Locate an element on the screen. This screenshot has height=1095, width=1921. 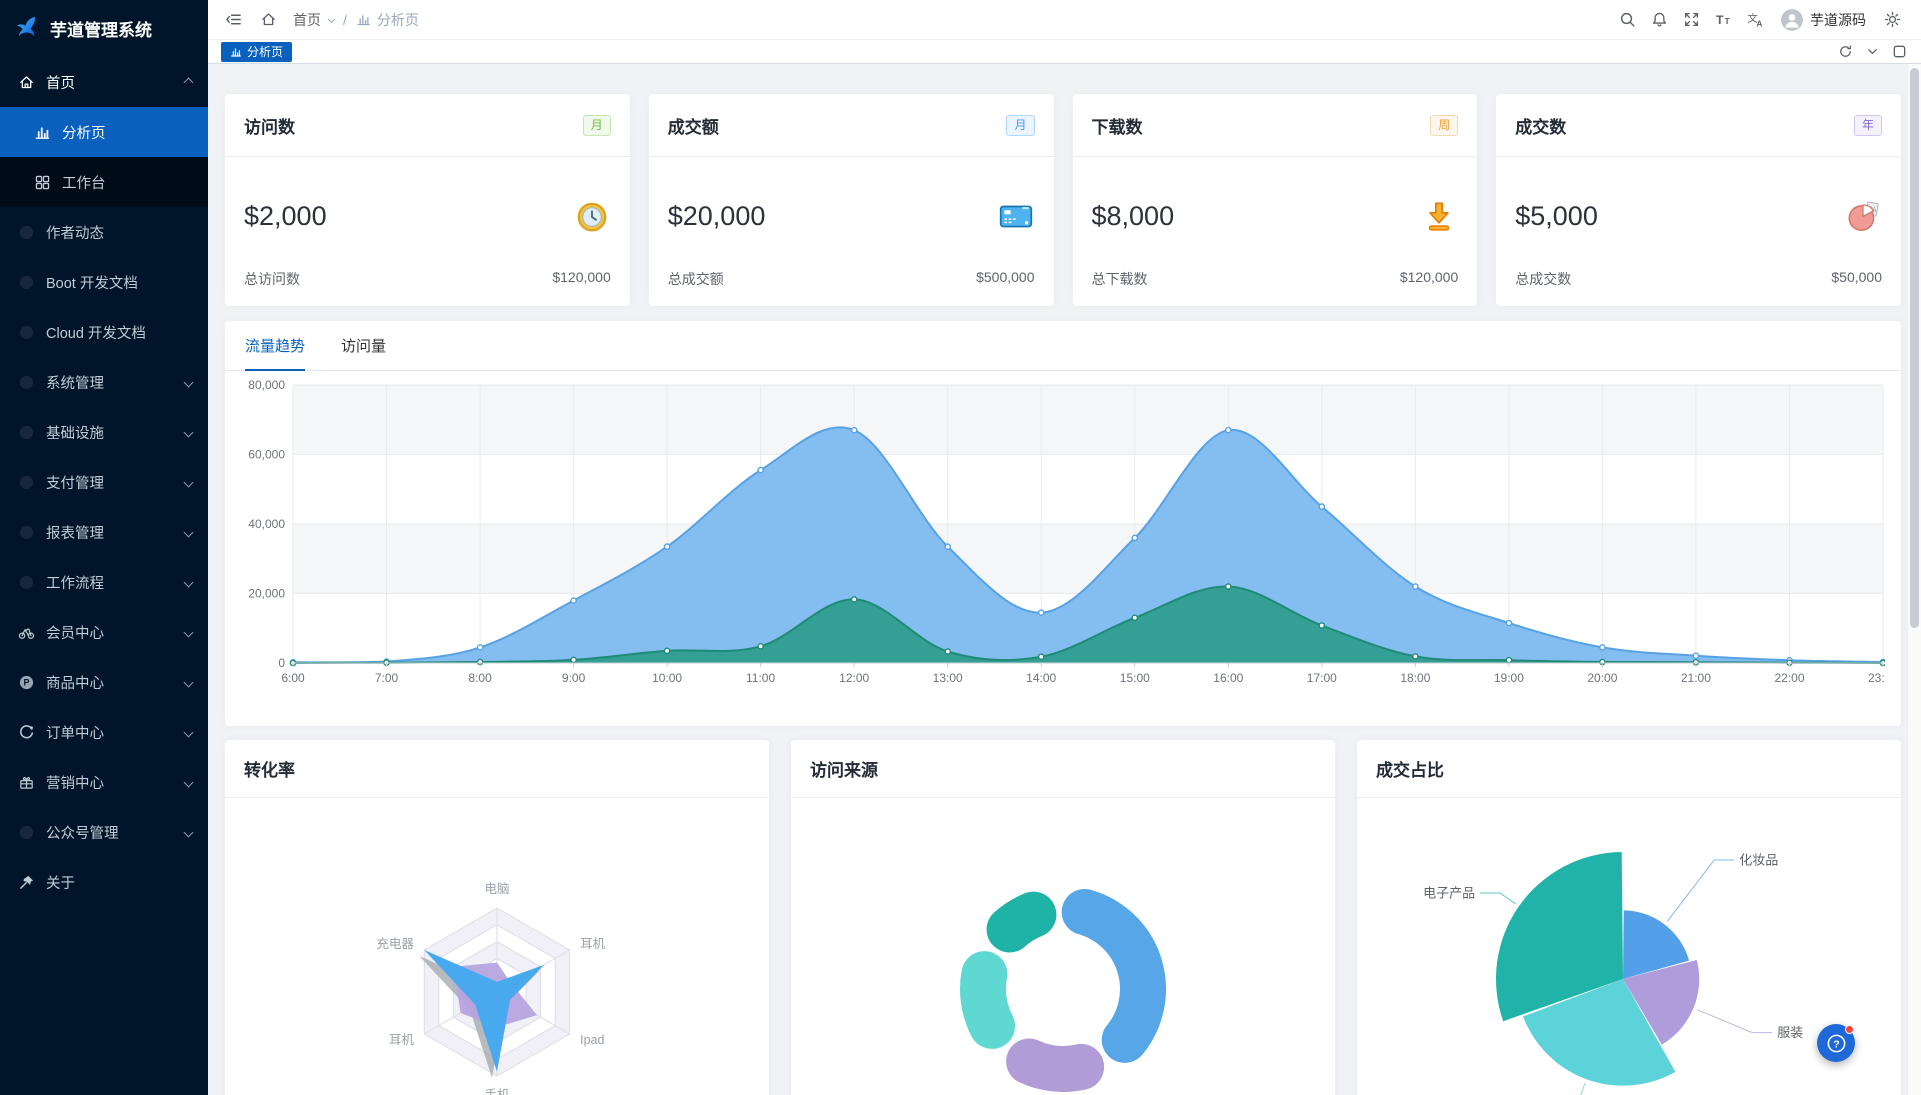
sidebar-item-label: 作者动态 is located at coordinates (75, 233).